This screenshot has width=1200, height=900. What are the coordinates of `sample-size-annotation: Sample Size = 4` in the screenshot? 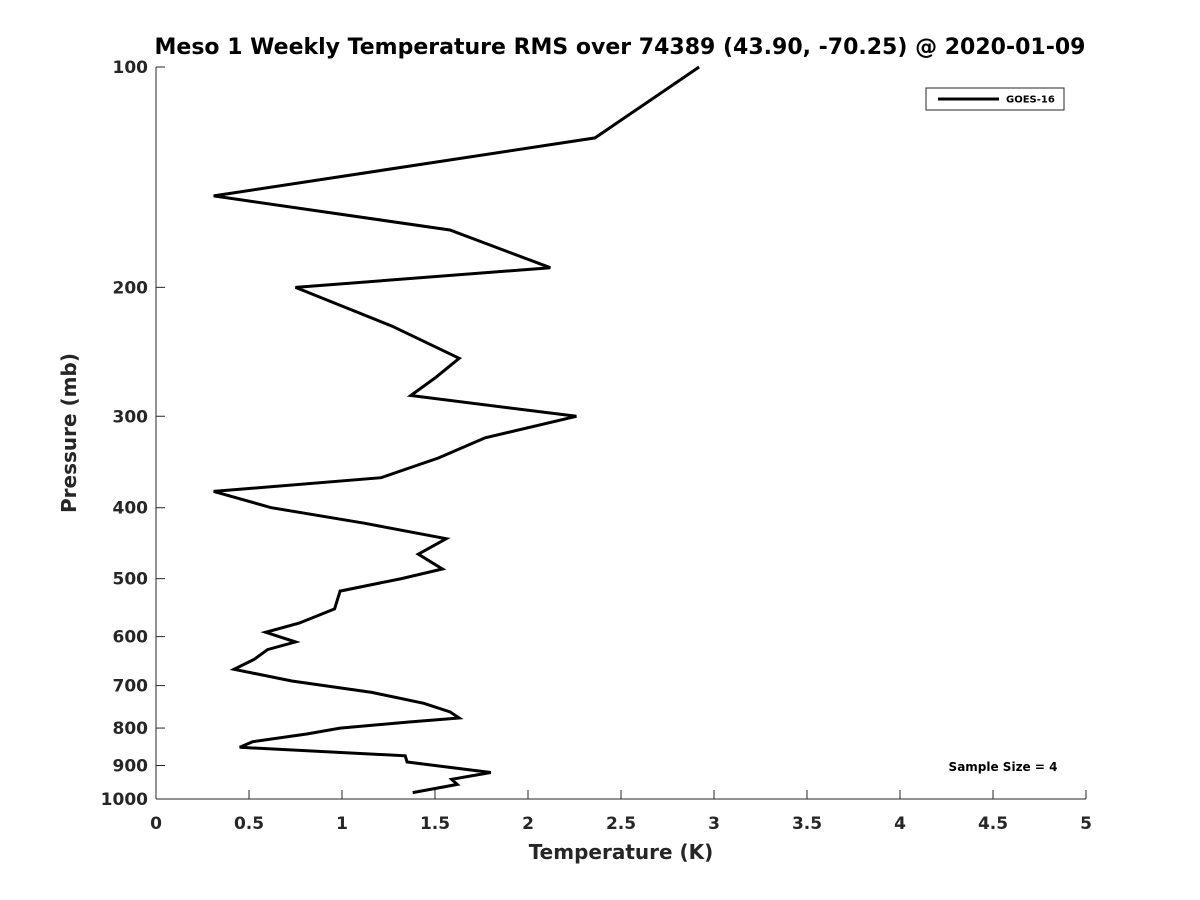 It's located at (1003, 767).